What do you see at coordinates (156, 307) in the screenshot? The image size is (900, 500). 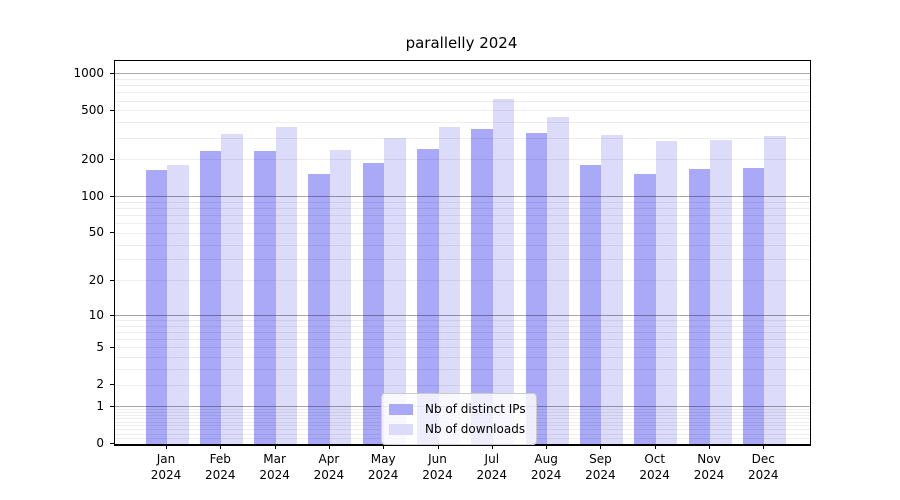 I see `bar-ips-jan` at bounding box center [156, 307].